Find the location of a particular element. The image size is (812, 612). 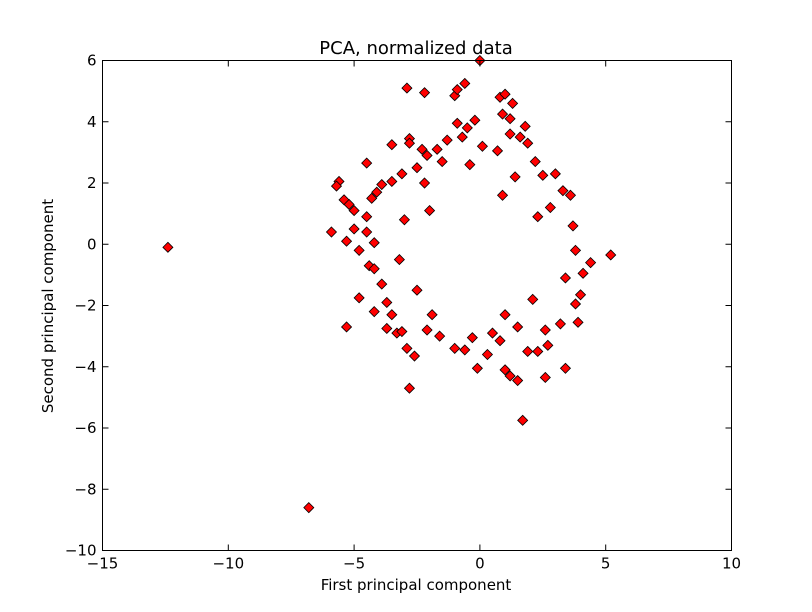

y-tick-label: 0 is located at coordinates (92, 244).